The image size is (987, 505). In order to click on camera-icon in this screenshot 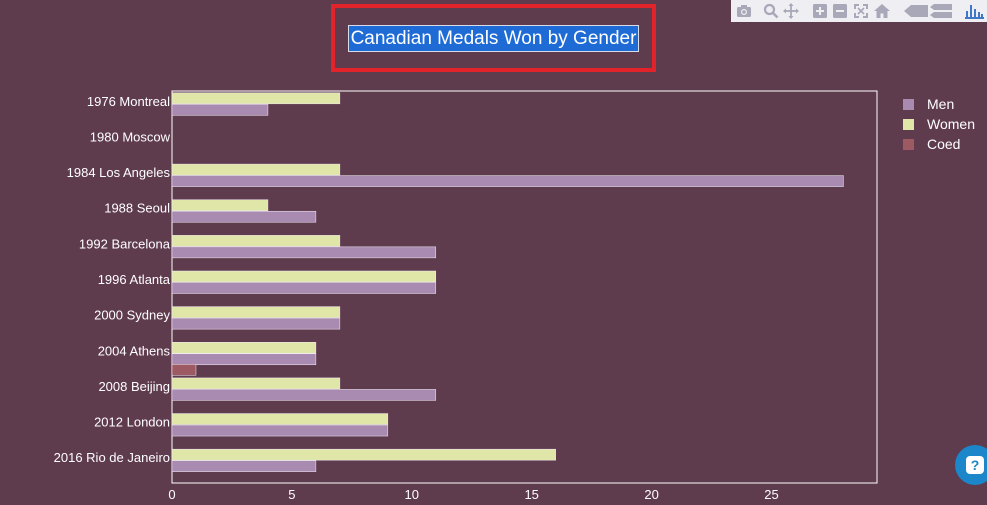, I will do `click(744, 11)`.